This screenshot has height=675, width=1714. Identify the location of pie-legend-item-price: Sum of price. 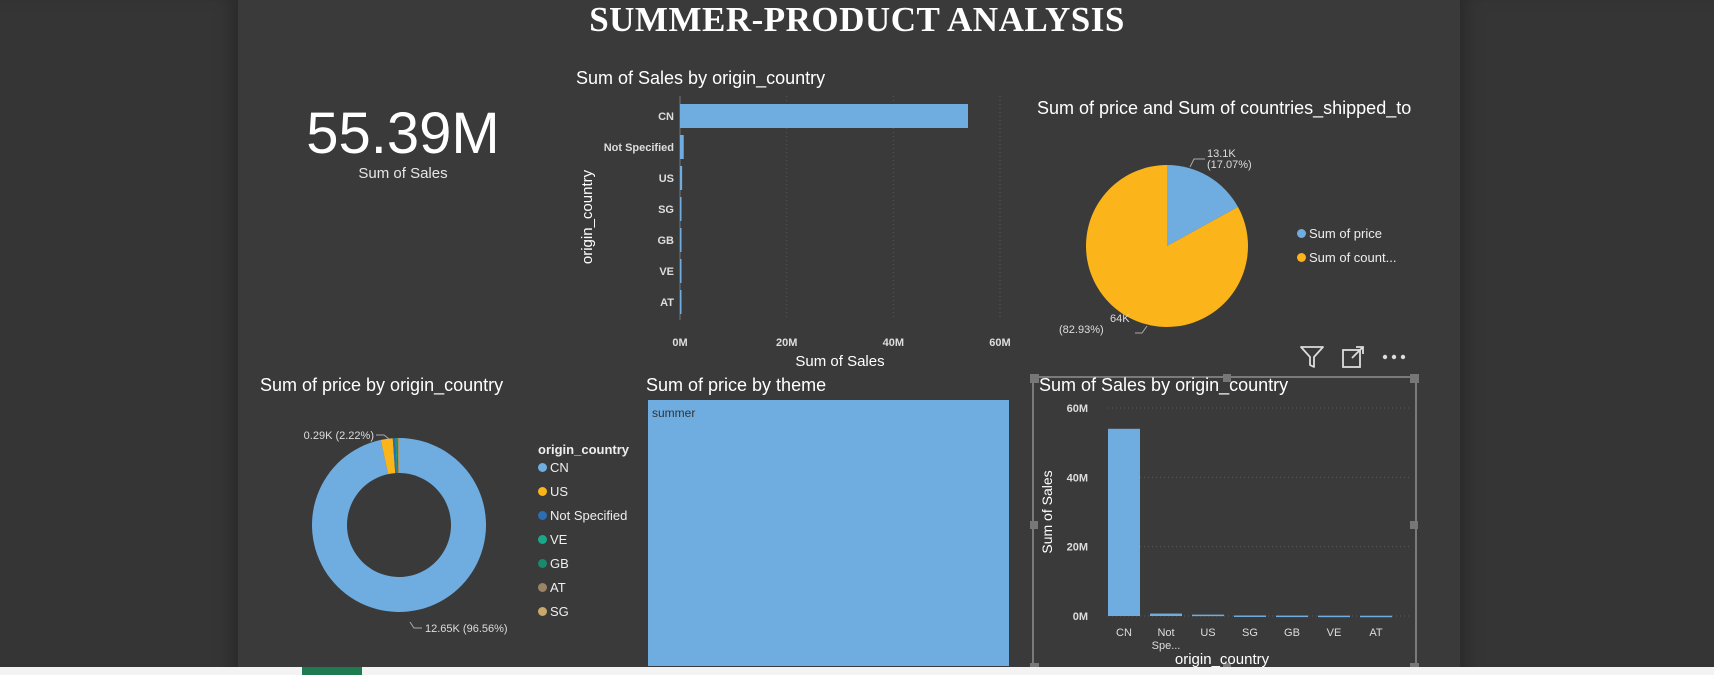
(1339, 233).